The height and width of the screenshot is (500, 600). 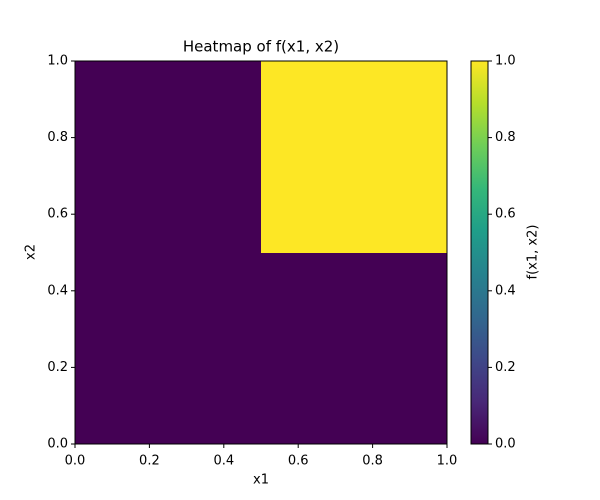 I want to click on chart-title: Heatmap of f(x1, x2), so click(x=261, y=47).